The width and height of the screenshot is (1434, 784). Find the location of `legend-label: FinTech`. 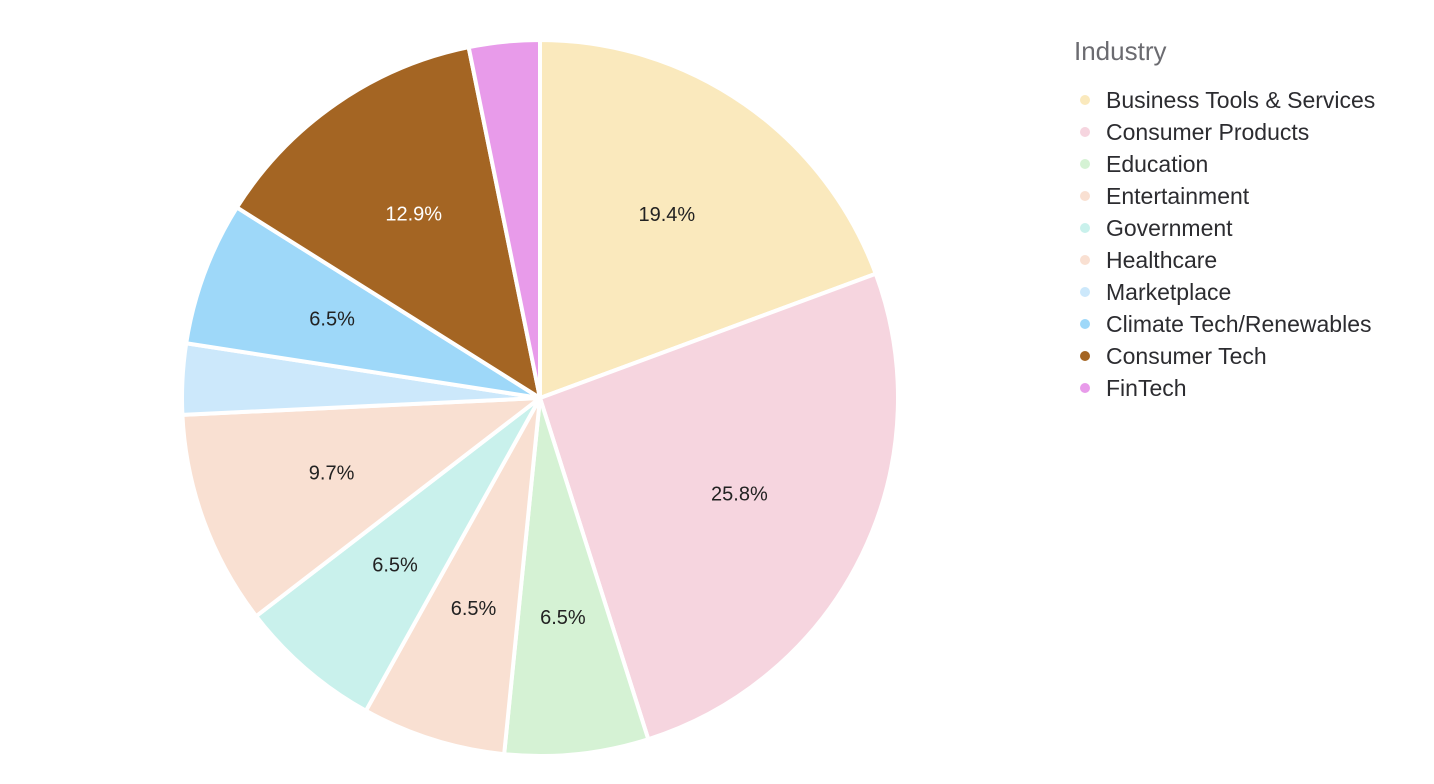

legend-label: FinTech is located at coordinates (1146, 387).